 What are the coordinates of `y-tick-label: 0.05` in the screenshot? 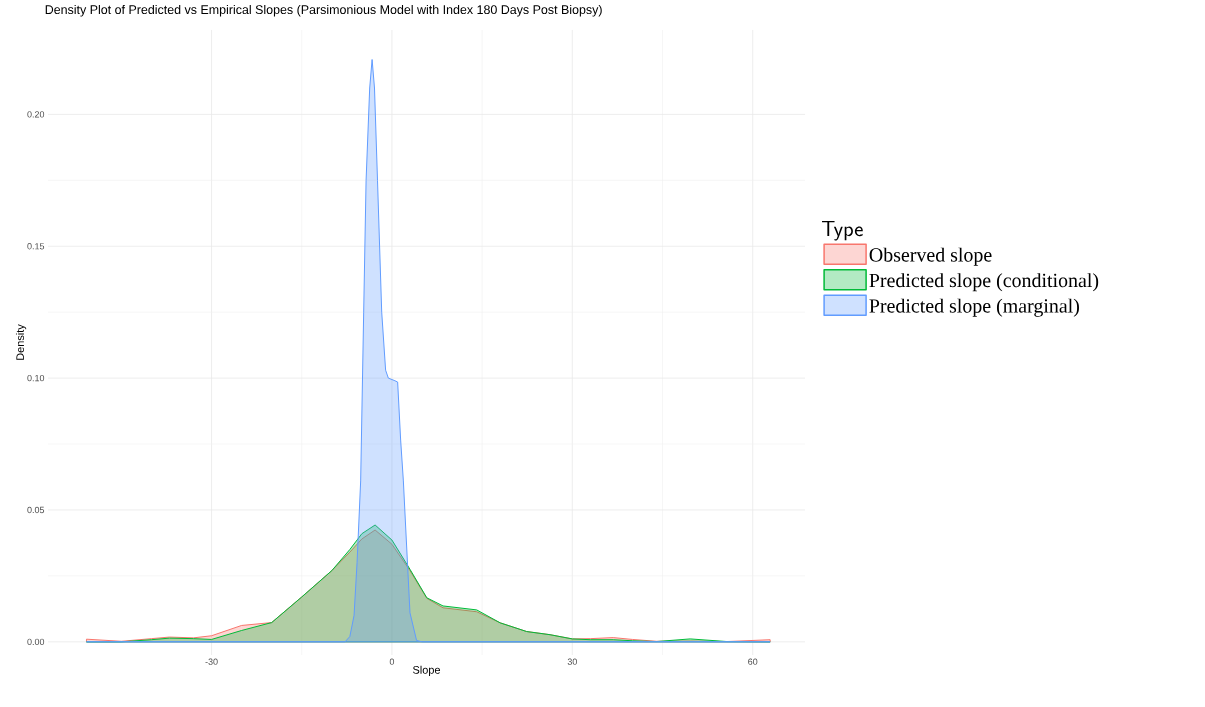 It's located at (36, 510).